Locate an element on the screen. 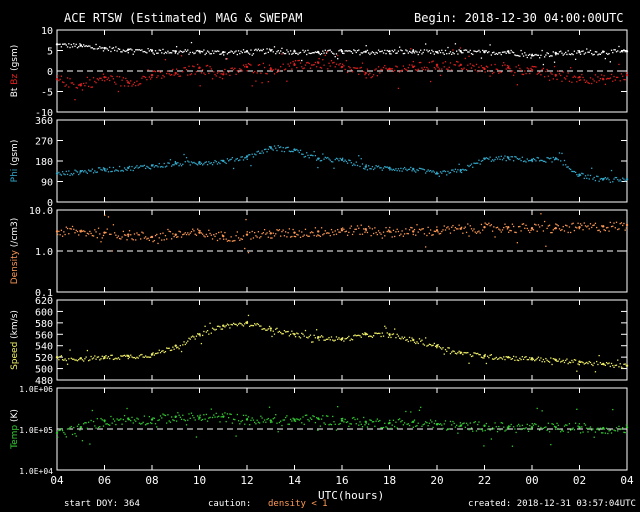  phi-y-axis-label: Phi (gsm) is located at coordinates (15, 161).